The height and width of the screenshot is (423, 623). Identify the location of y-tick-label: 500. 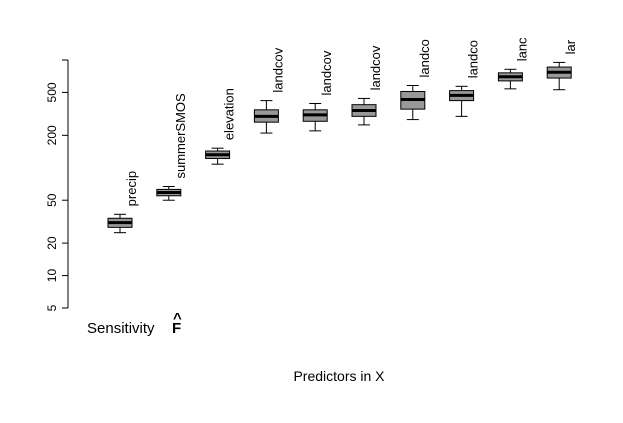
(52, 92).